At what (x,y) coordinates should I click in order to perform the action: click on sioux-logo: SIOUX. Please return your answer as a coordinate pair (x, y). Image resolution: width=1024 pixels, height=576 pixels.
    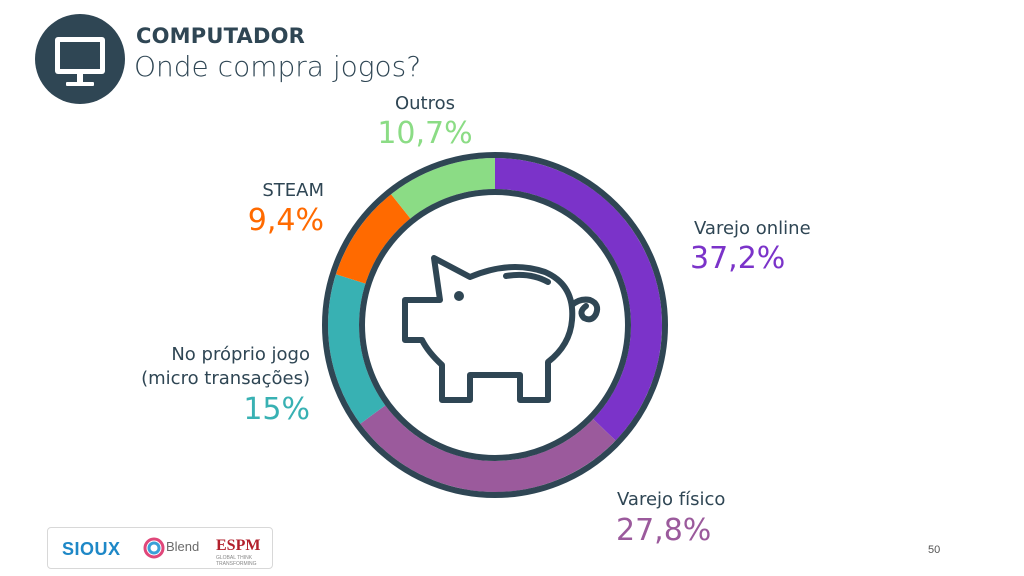
    Looking at the image, I should click on (91, 549).